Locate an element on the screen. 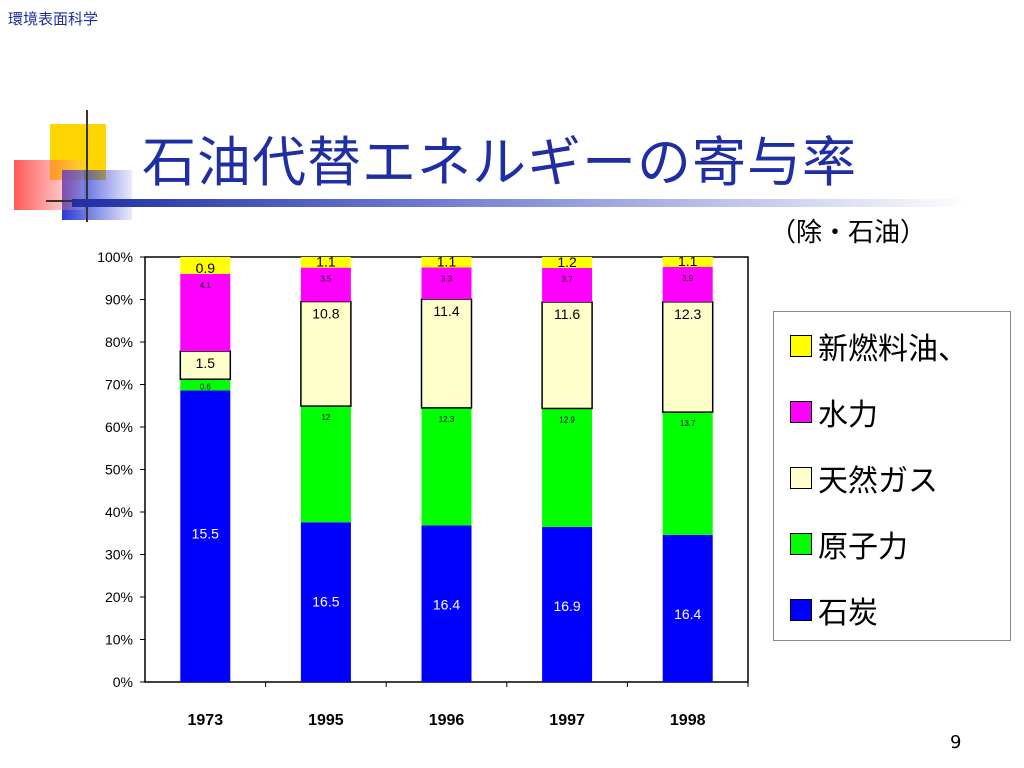 Image resolution: width=1024 pixels, height=768 pixels. x-tick-label: 1995 is located at coordinates (326, 720).